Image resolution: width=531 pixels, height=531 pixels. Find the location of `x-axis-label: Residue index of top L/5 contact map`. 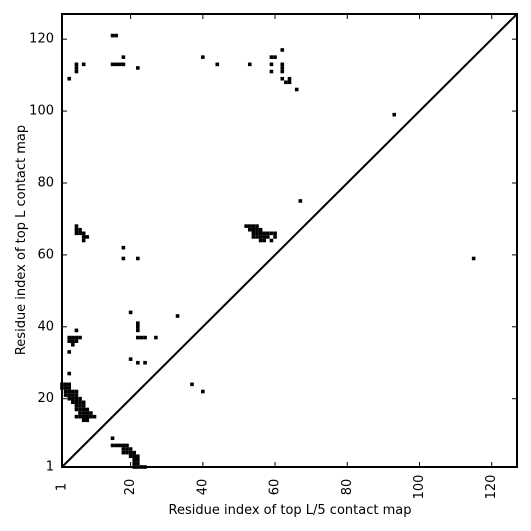

x-axis-label: Residue index of top L/5 contact map is located at coordinates (290, 510).